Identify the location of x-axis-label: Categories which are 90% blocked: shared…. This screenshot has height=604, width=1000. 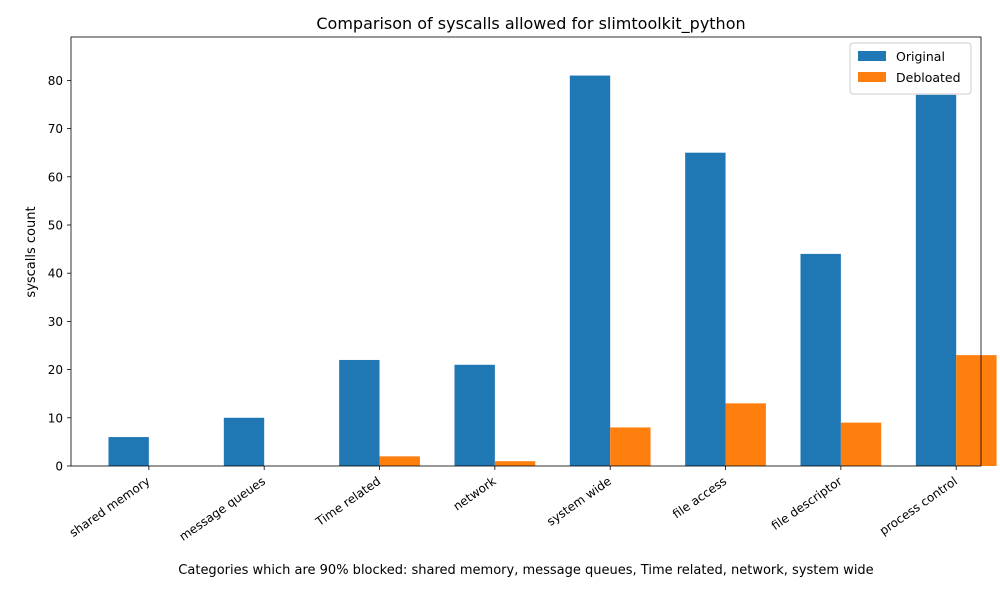
(525, 570).